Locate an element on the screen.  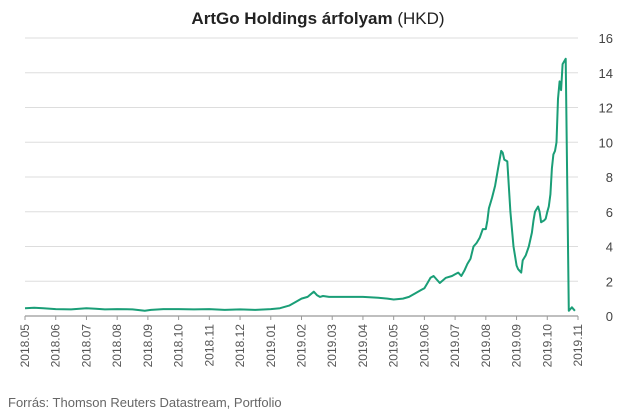
x-tick-label: 2018.11 is located at coordinates (209, 345).